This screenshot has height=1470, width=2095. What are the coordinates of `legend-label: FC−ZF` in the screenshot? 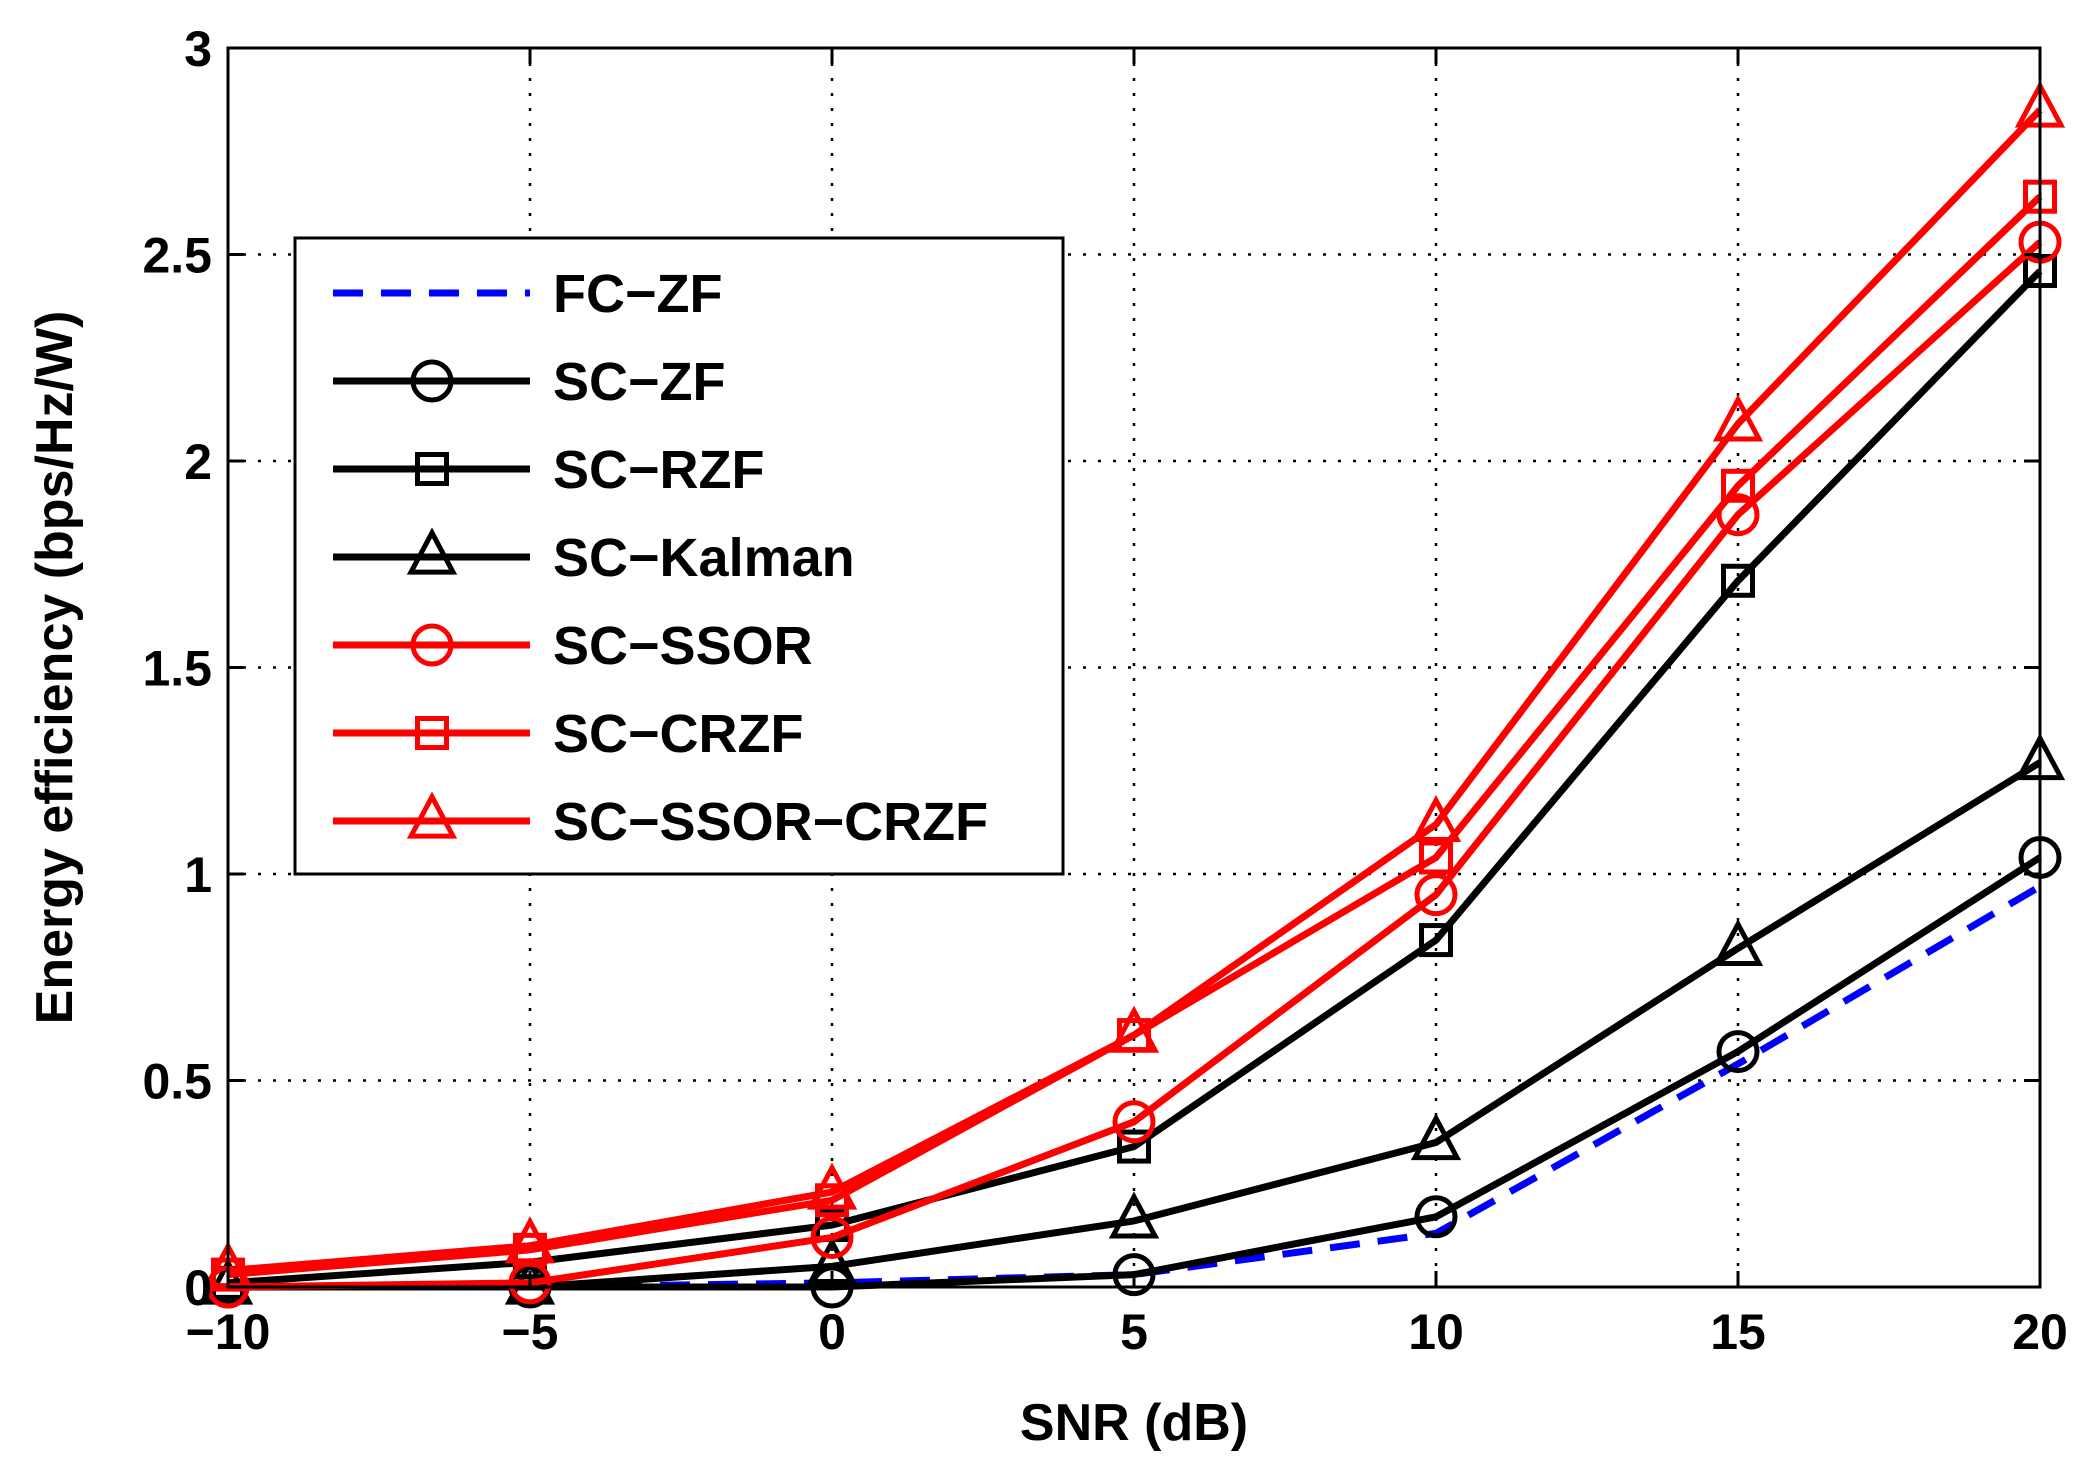 It's located at (638, 294).